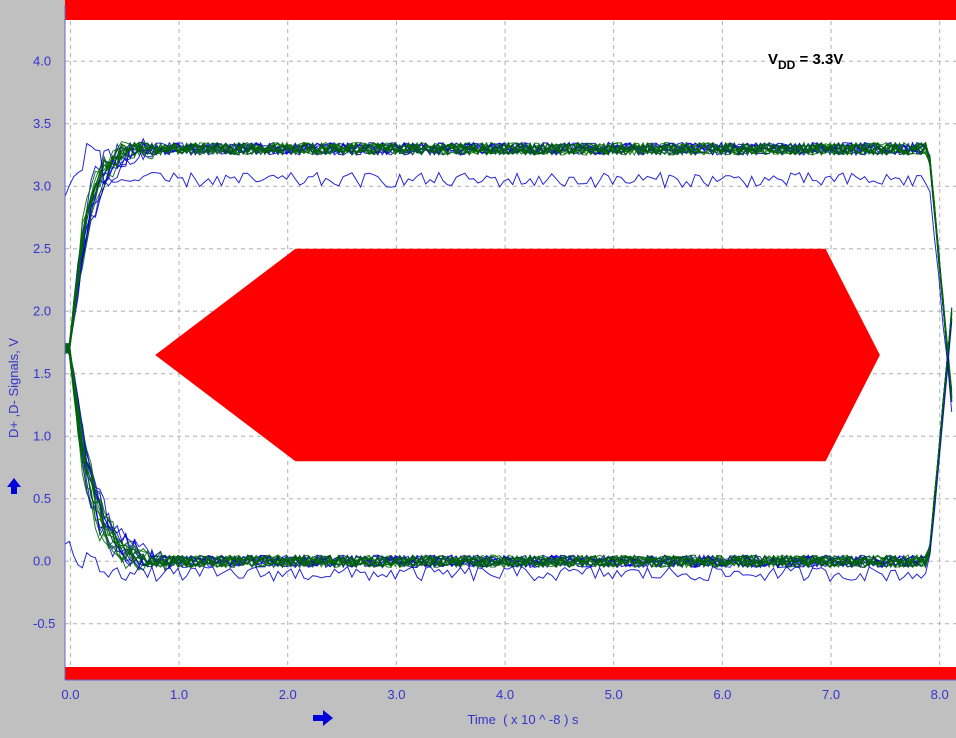 This screenshot has height=738, width=956. Describe the element at coordinates (13, 388) in the screenshot. I see `y-axis-label: D+ ,D- Signals, V` at that location.